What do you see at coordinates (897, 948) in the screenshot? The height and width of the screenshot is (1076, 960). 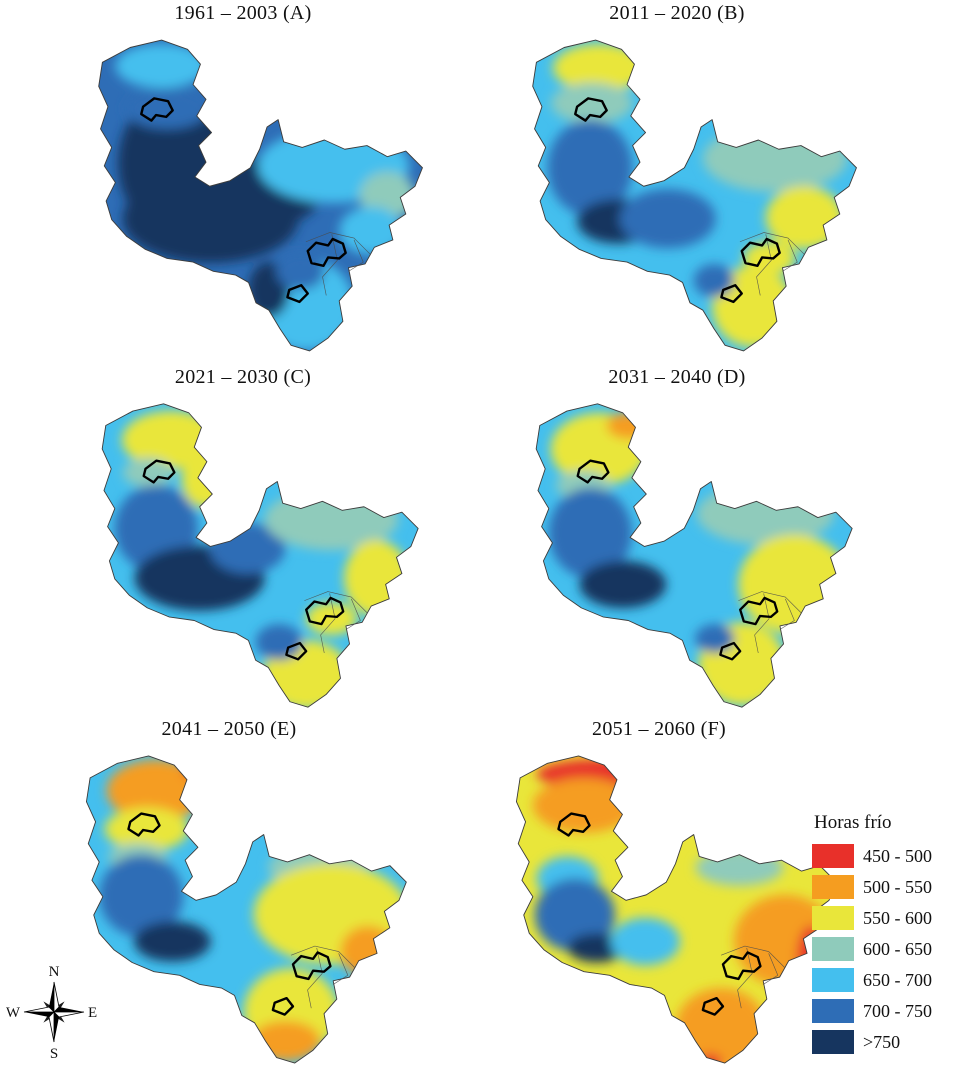 I see `legend-label: 600 - 650` at bounding box center [897, 948].